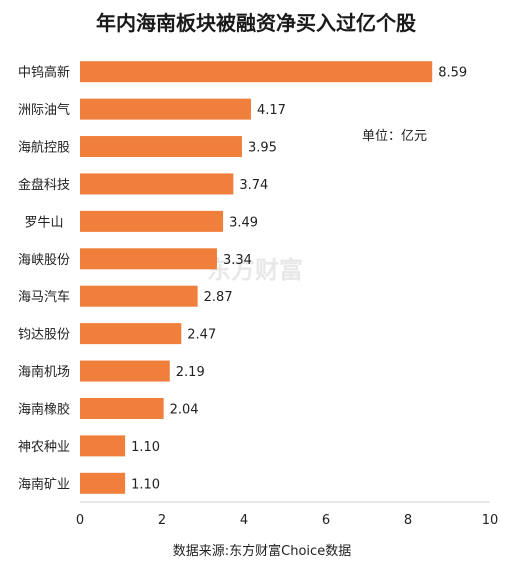  What do you see at coordinates (44, 372) in the screenshot?
I see `category-label-9: 海南机场` at bounding box center [44, 372].